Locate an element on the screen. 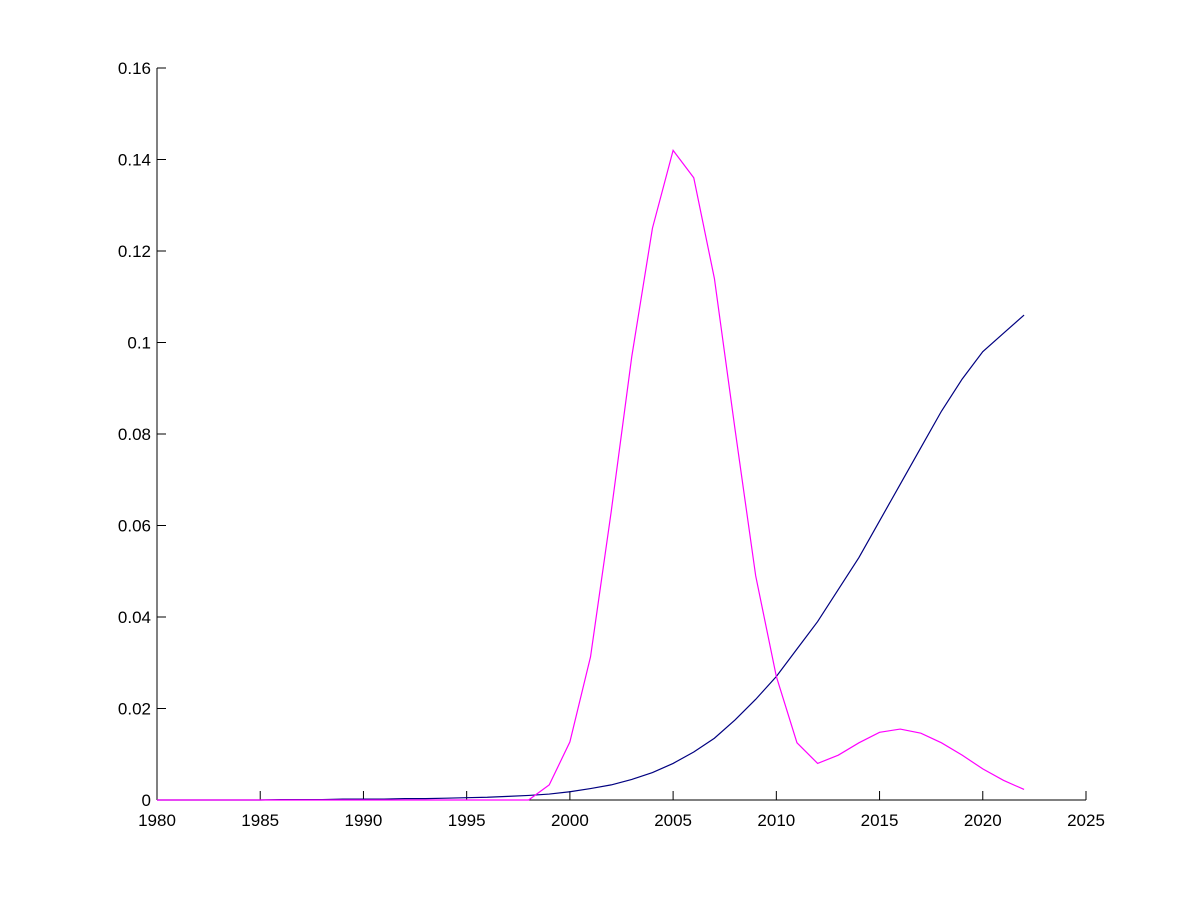  x-tick-label: 1995 is located at coordinates (467, 820).